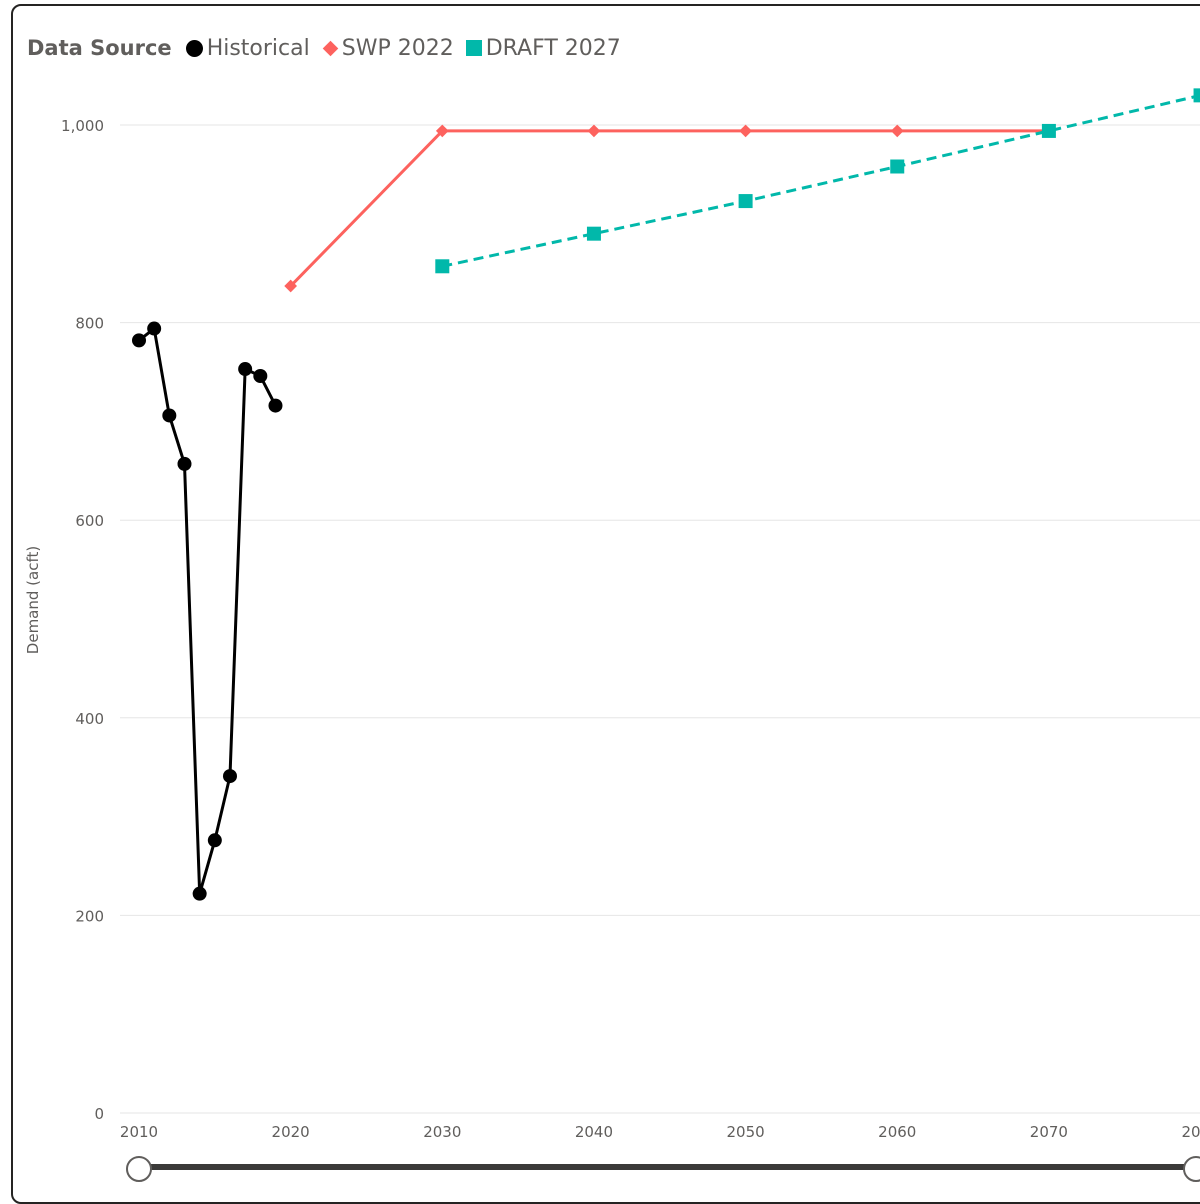 The width and height of the screenshot is (1200, 1204). I want to click on legend-title: Data Source, so click(99, 48).